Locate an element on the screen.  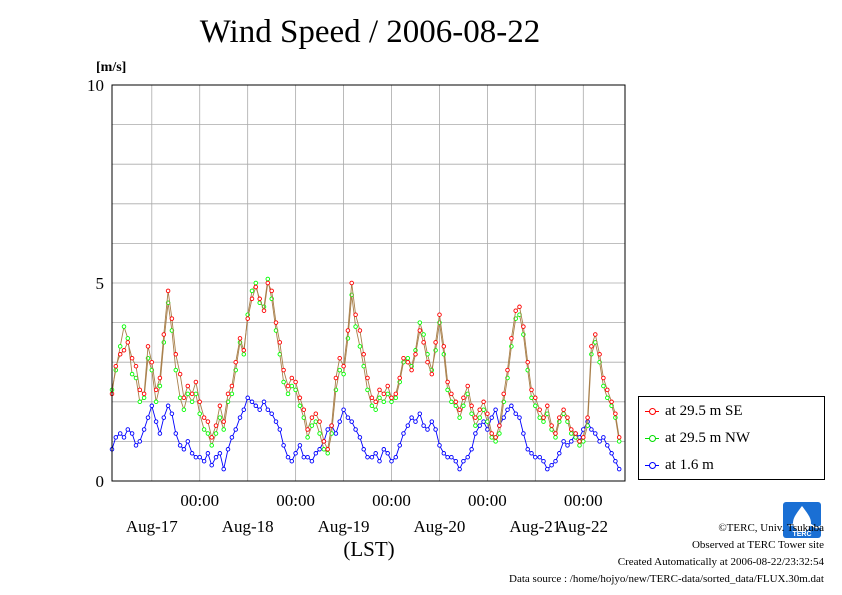
y-axis-label: [m/s] is located at coordinates (111, 67).